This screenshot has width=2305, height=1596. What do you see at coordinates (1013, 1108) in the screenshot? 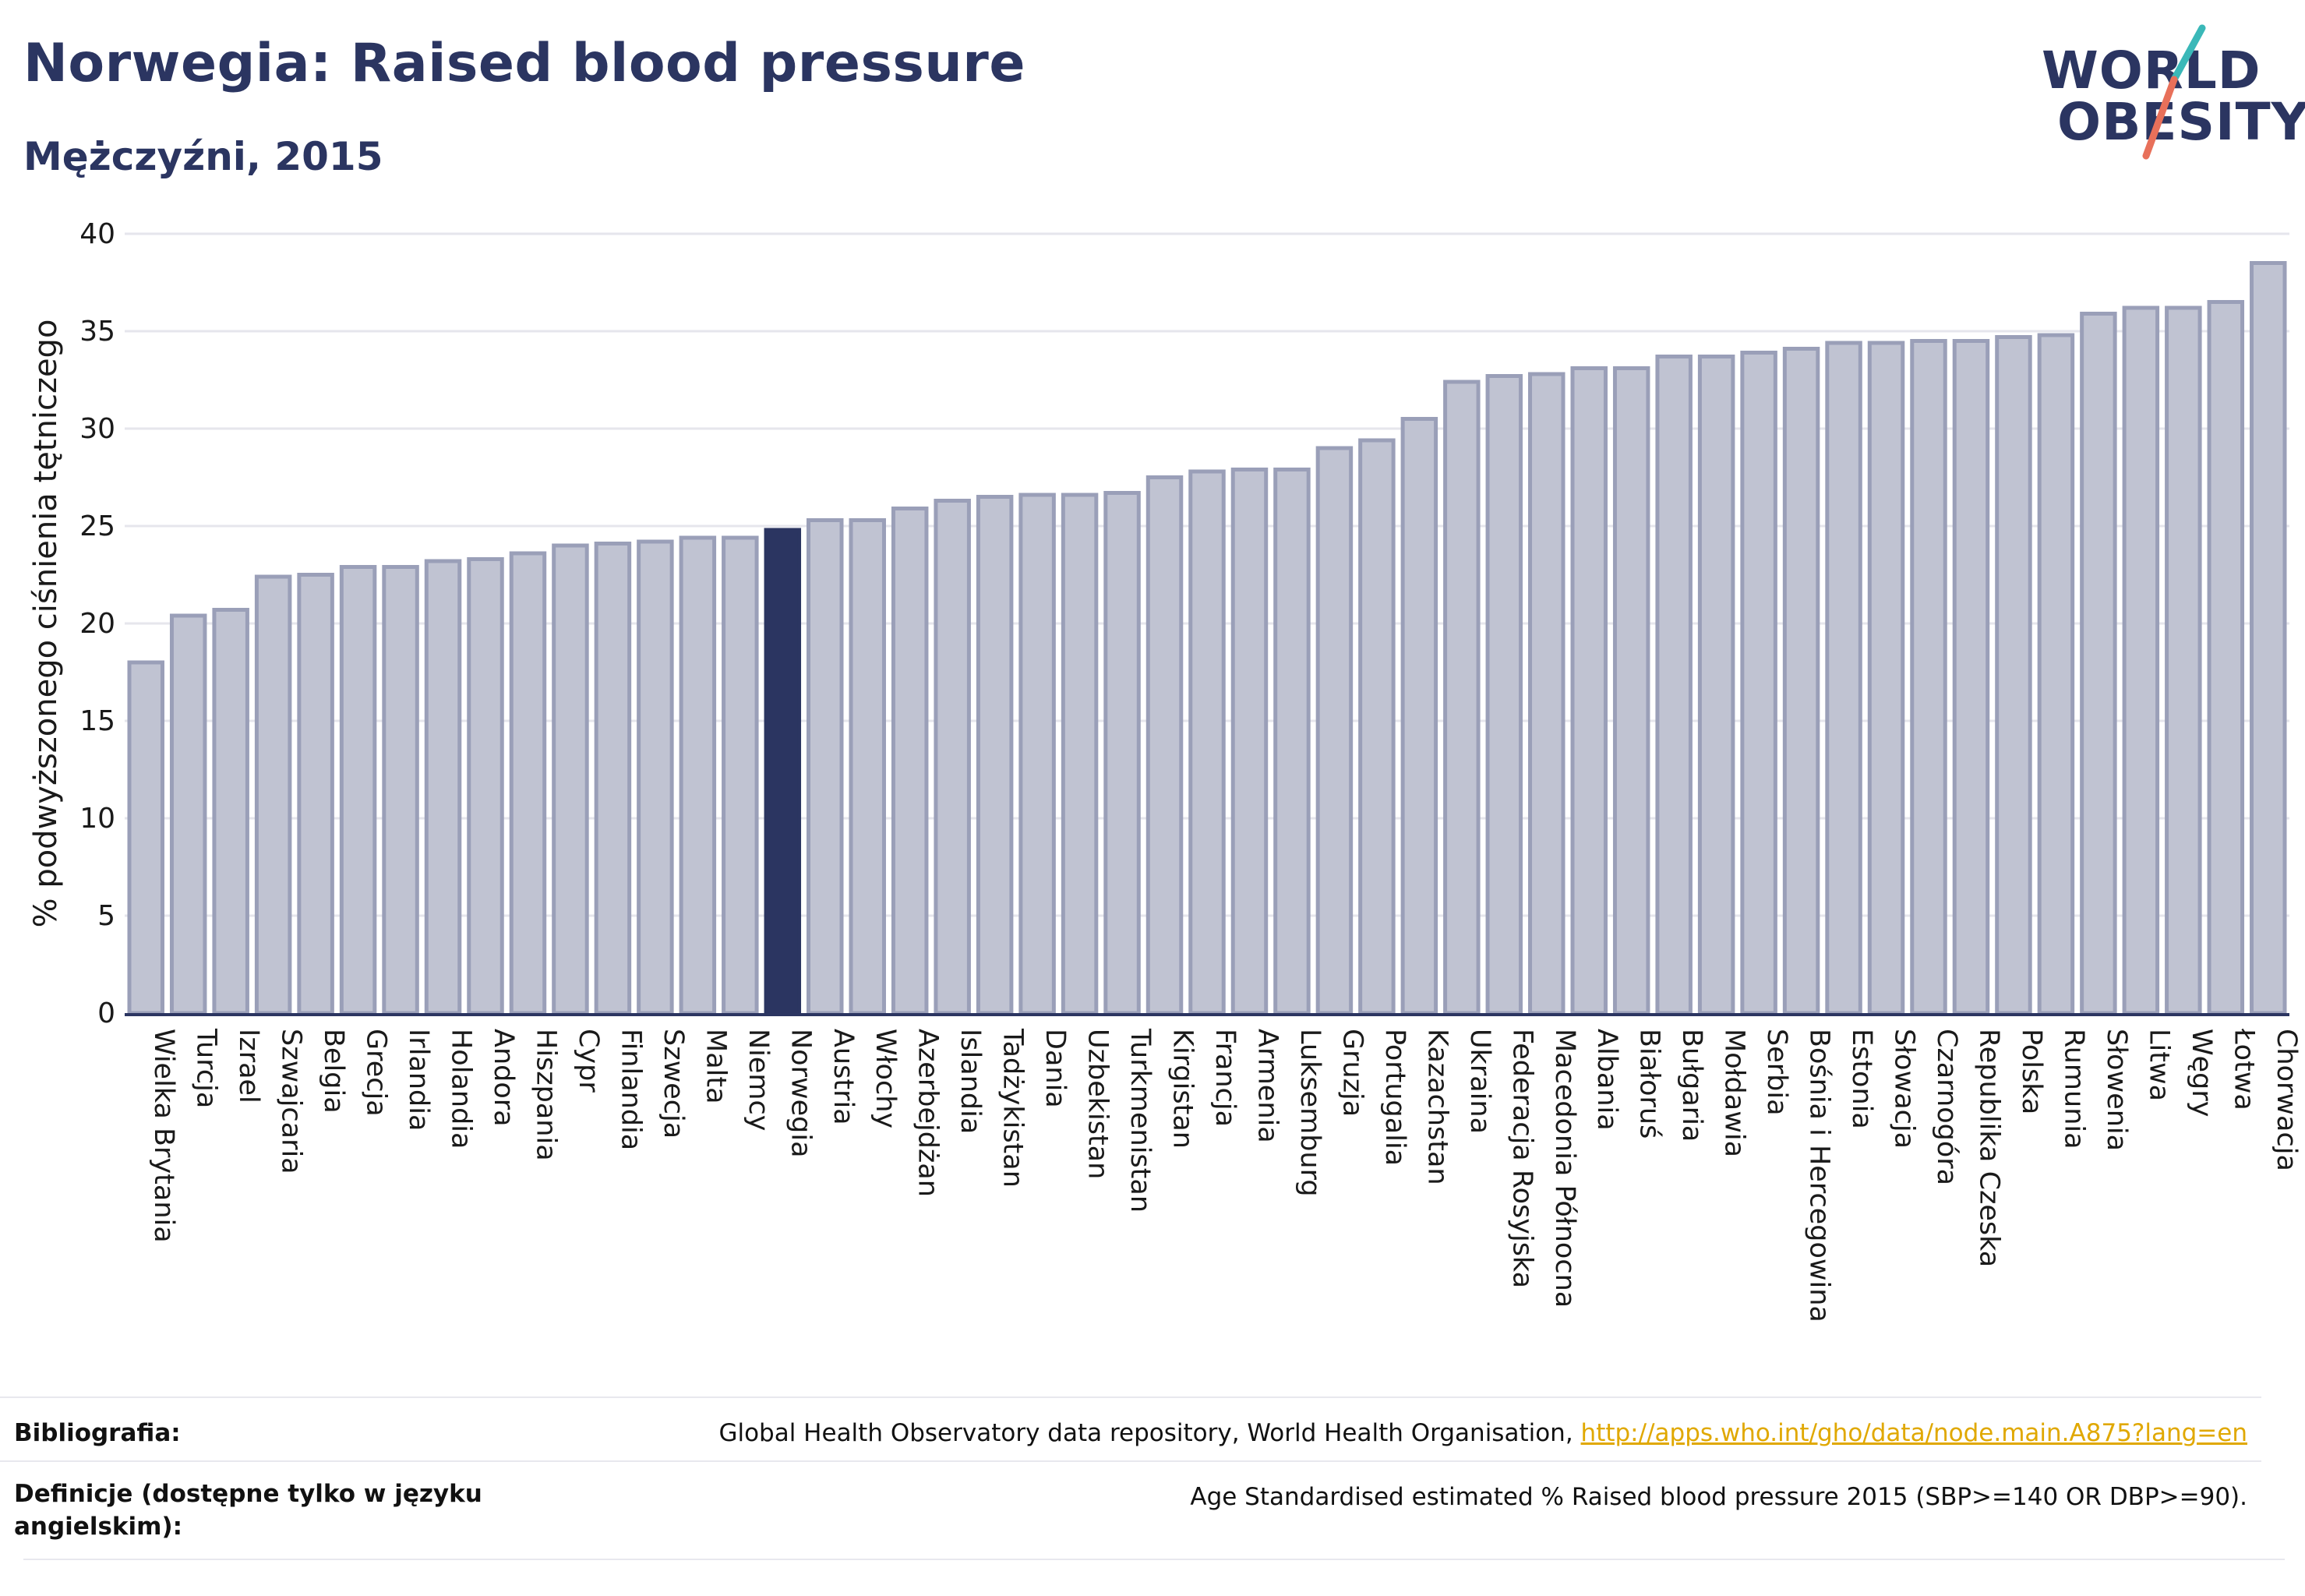
I see `x-tick-label: Tadżykistan` at bounding box center [1013, 1108].